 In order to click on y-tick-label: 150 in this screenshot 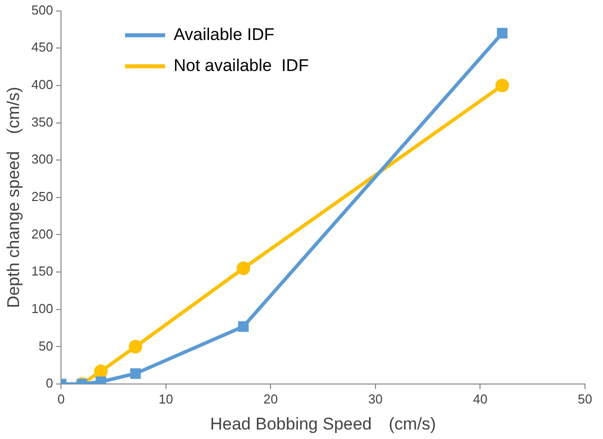, I will do `click(42, 271)`.